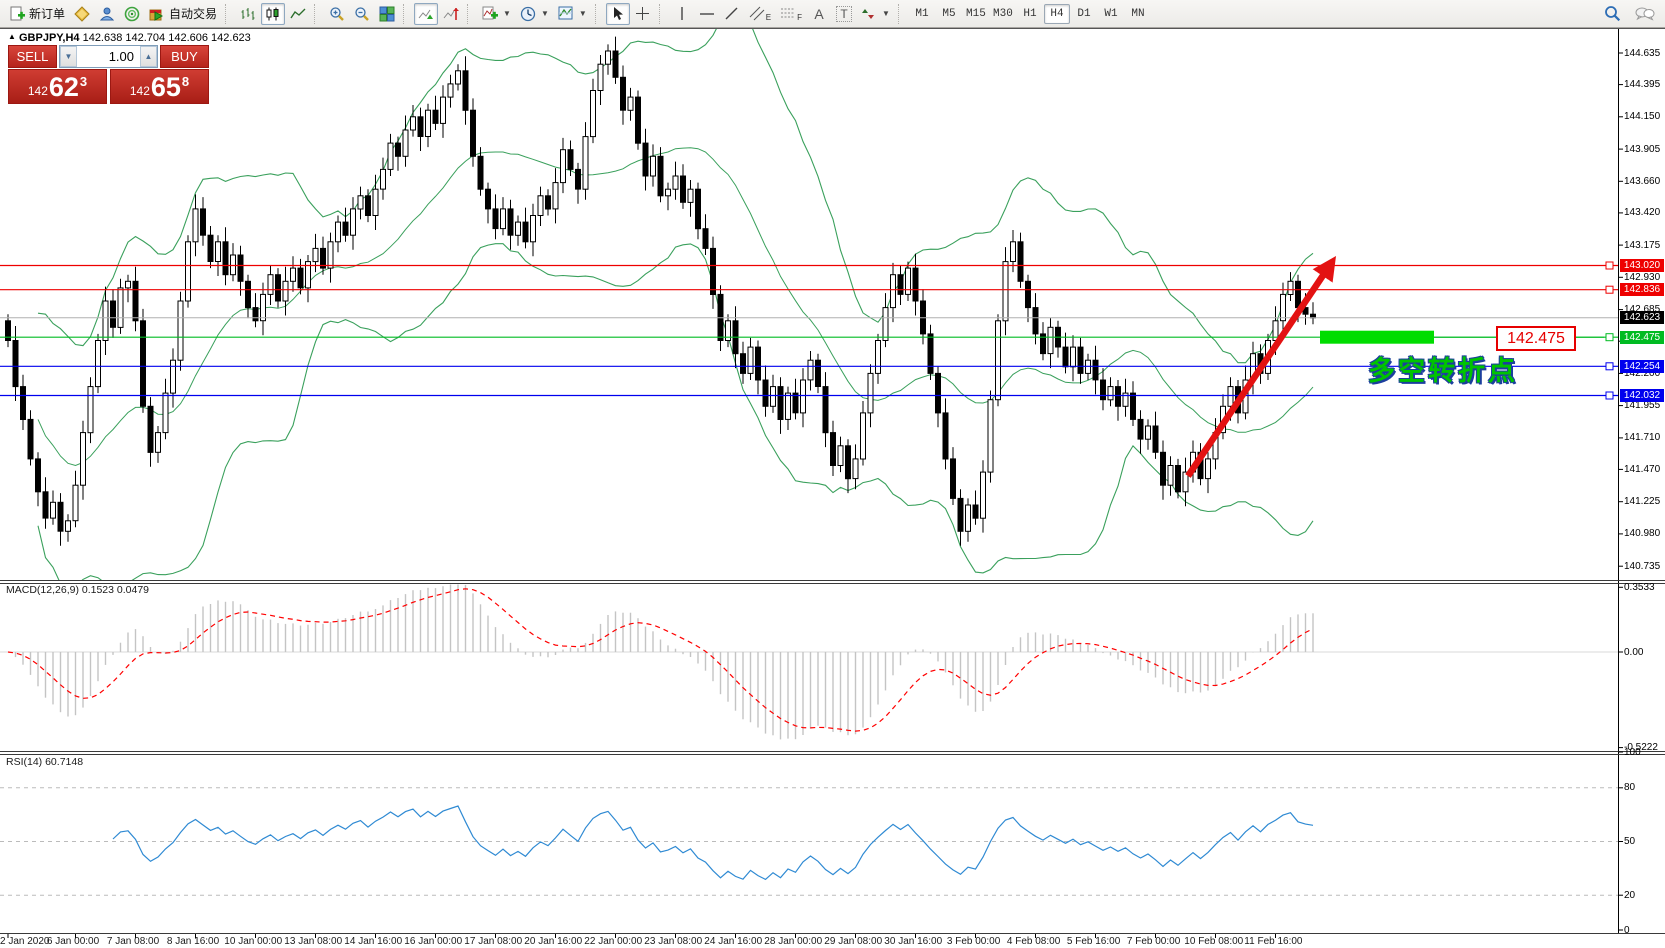 Image resolution: width=1665 pixels, height=948 pixels. Describe the element at coordinates (159, 86) in the screenshot. I see `buy-price: 142 65 8` at that location.